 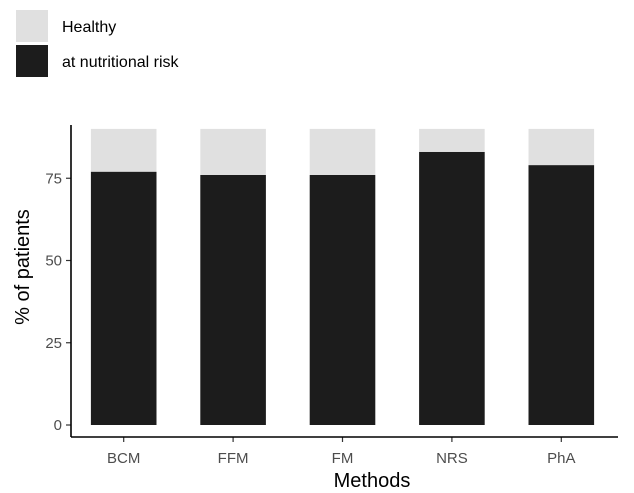 I want to click on x-tick-label-pha: PhA, so click(x=561, y=458).